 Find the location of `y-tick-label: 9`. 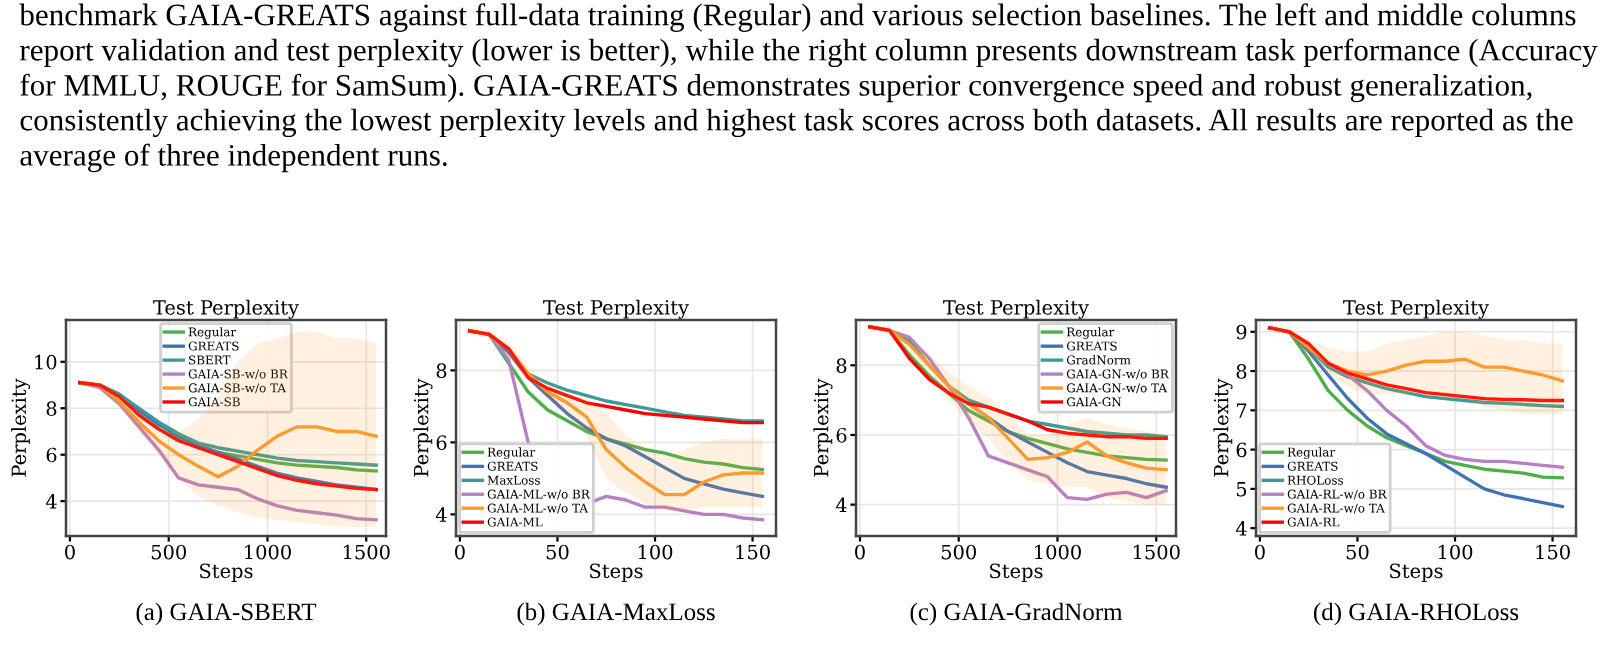

y-tick-label: 9 is located at coordinates (1241, 332).